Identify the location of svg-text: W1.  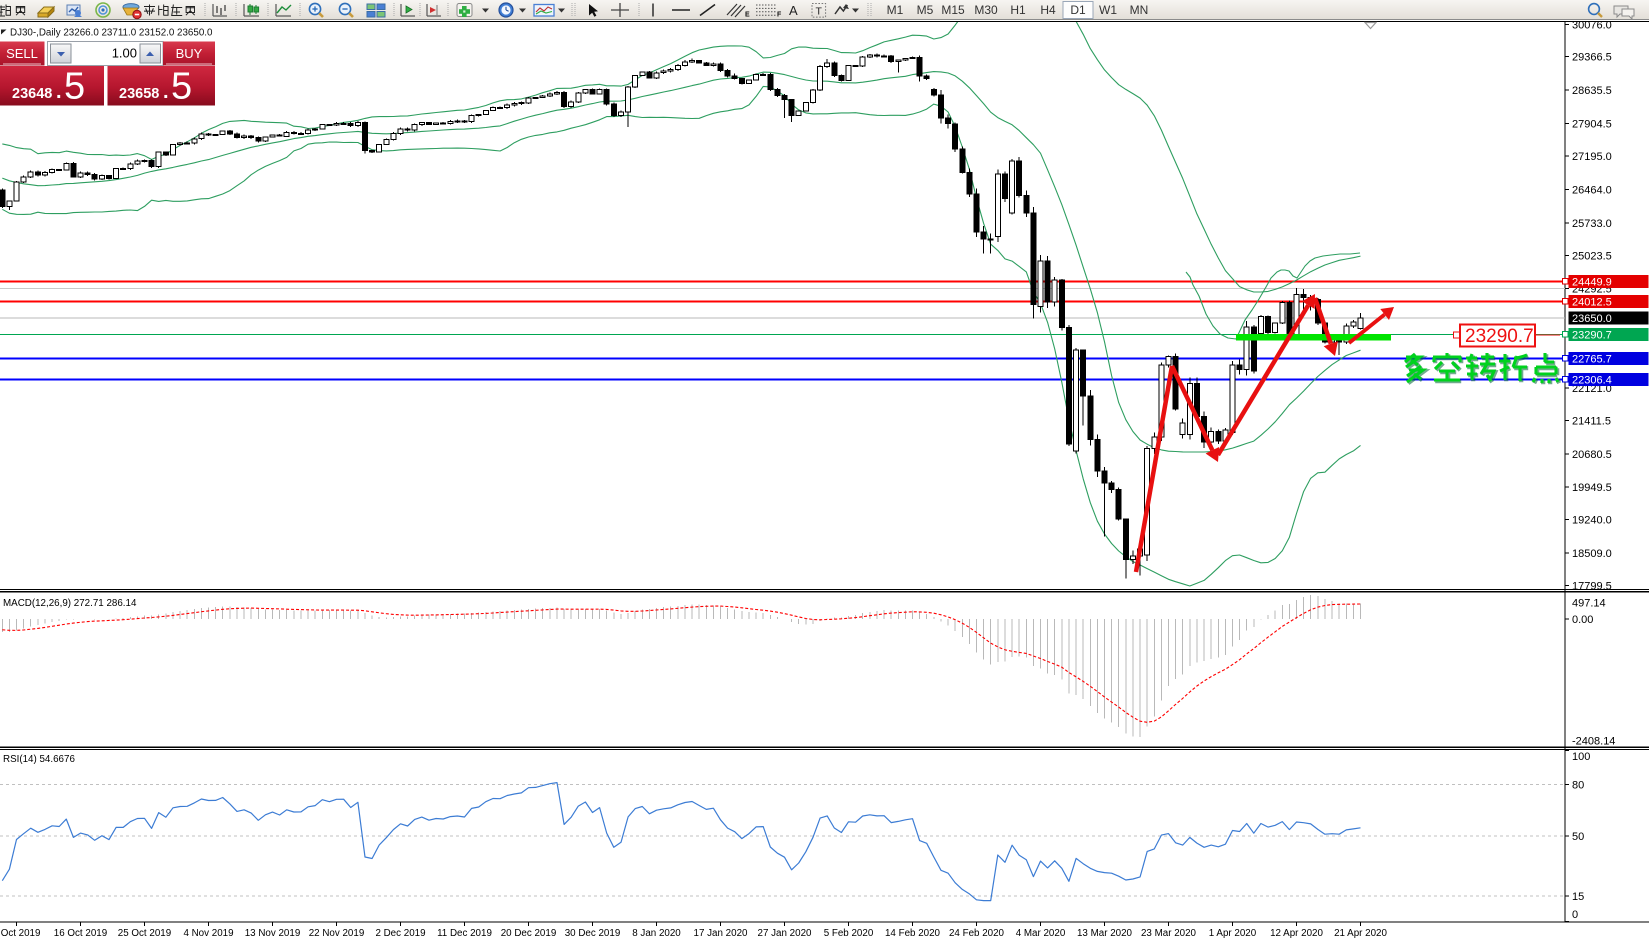
(1108, 10).